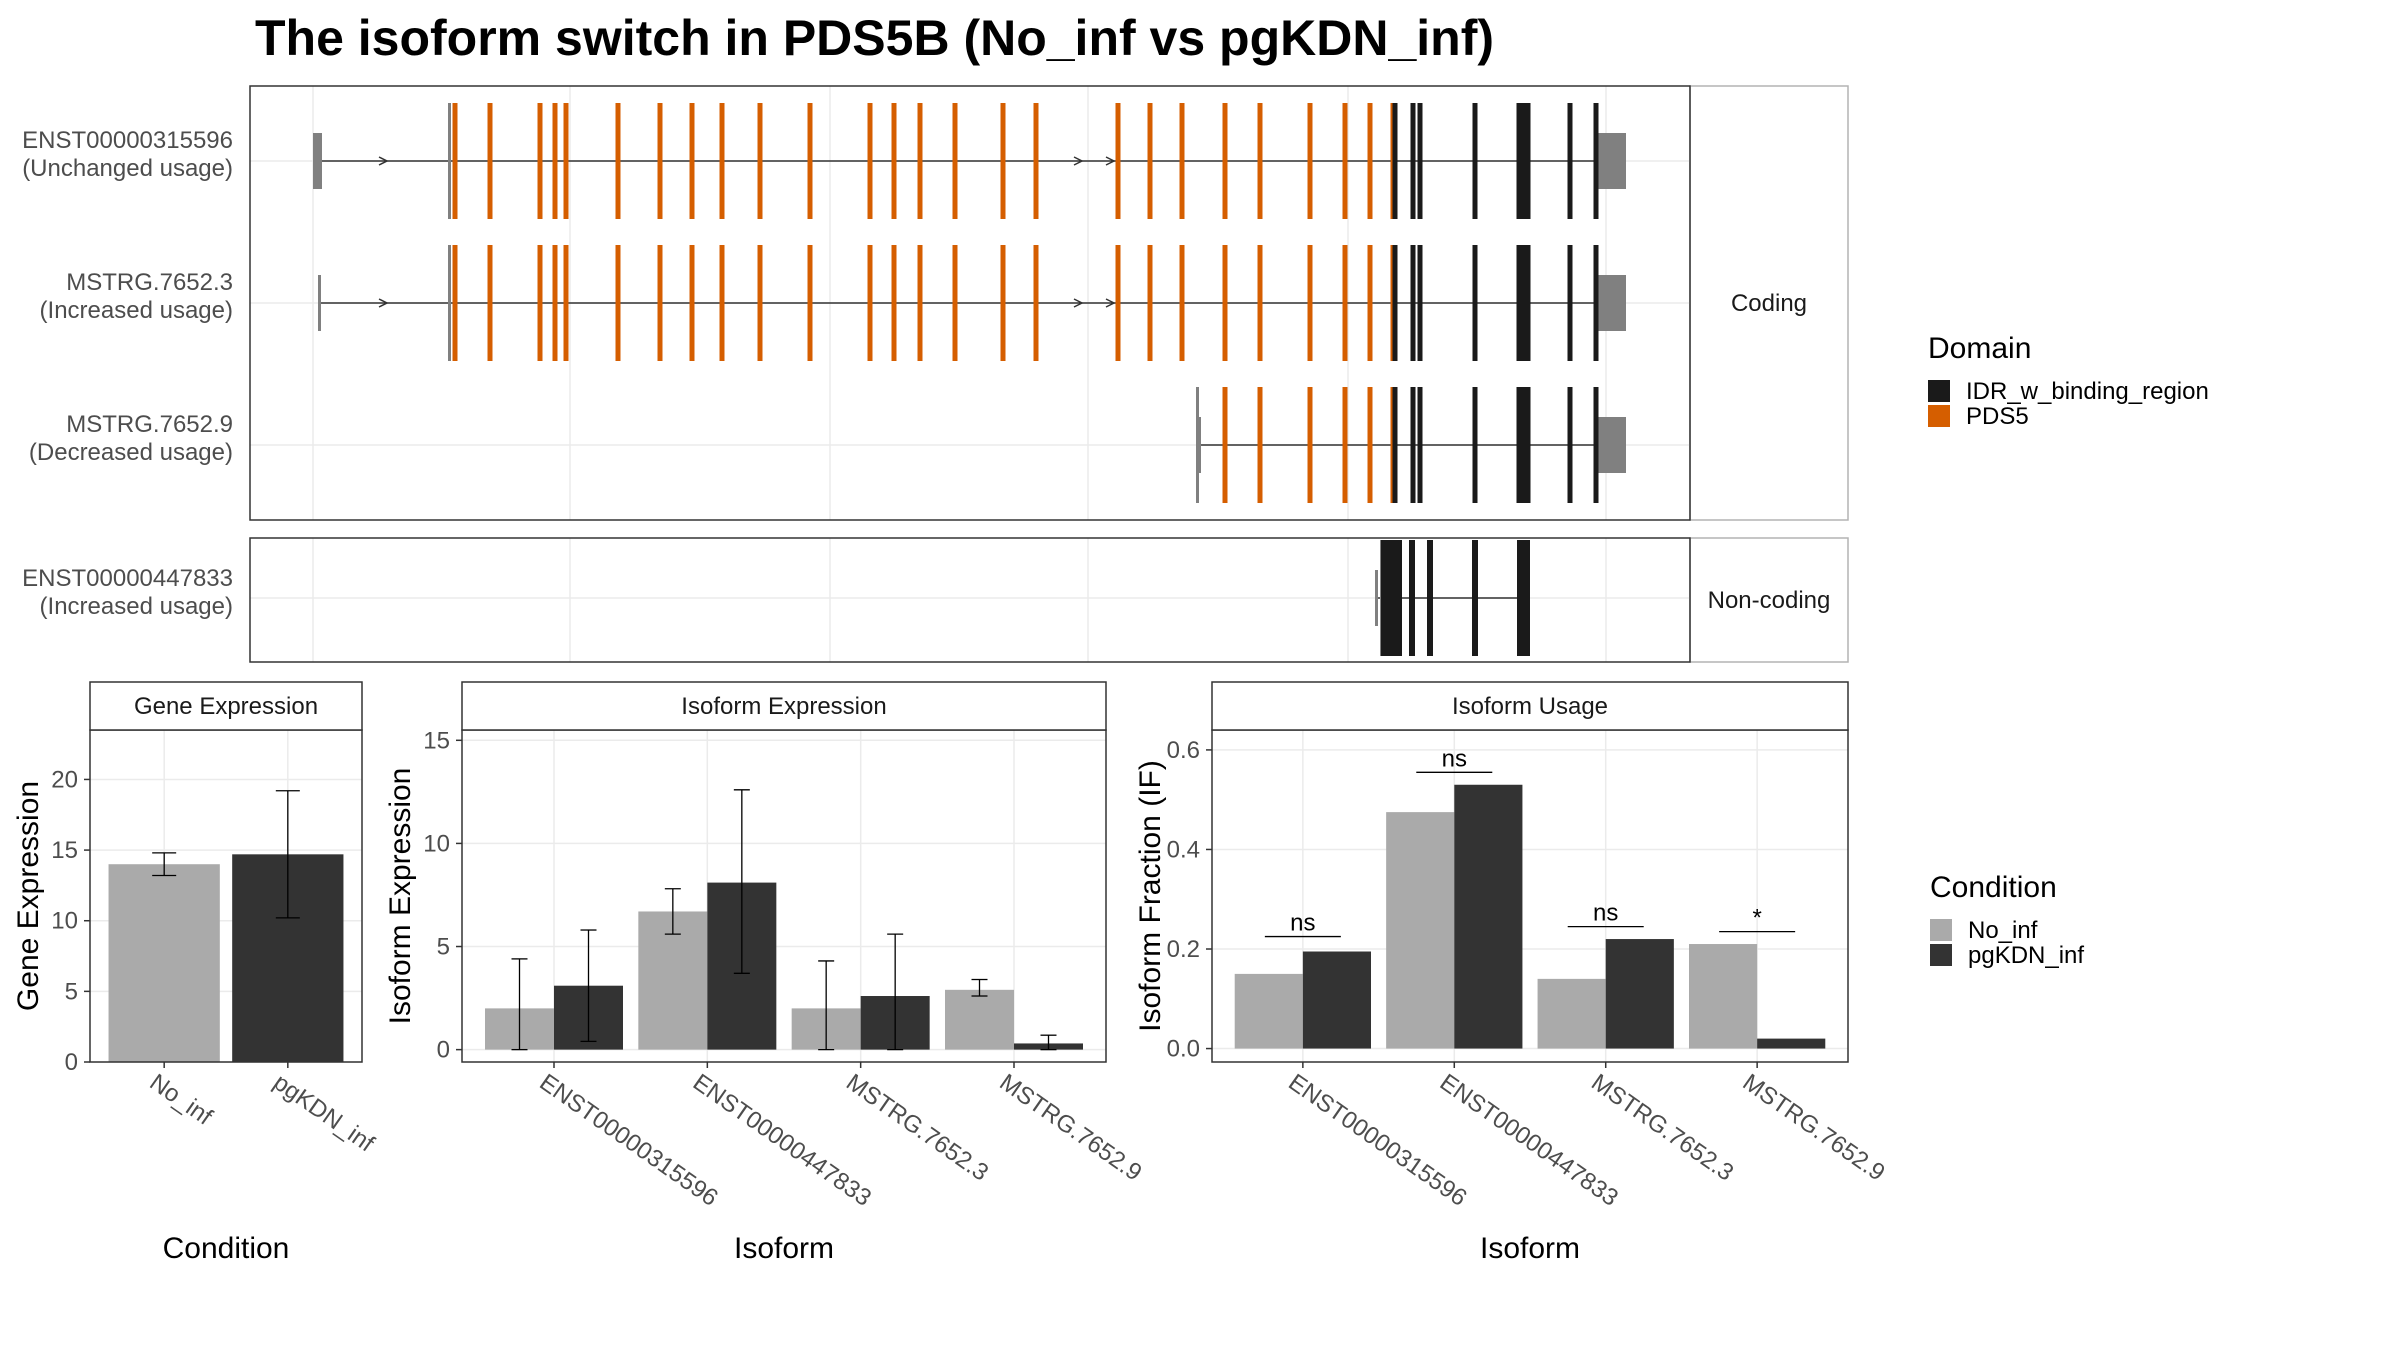 The width and height of the screenshot is (2400, 1350). I want to click on y-tick-label: 15, so click(436, 740).